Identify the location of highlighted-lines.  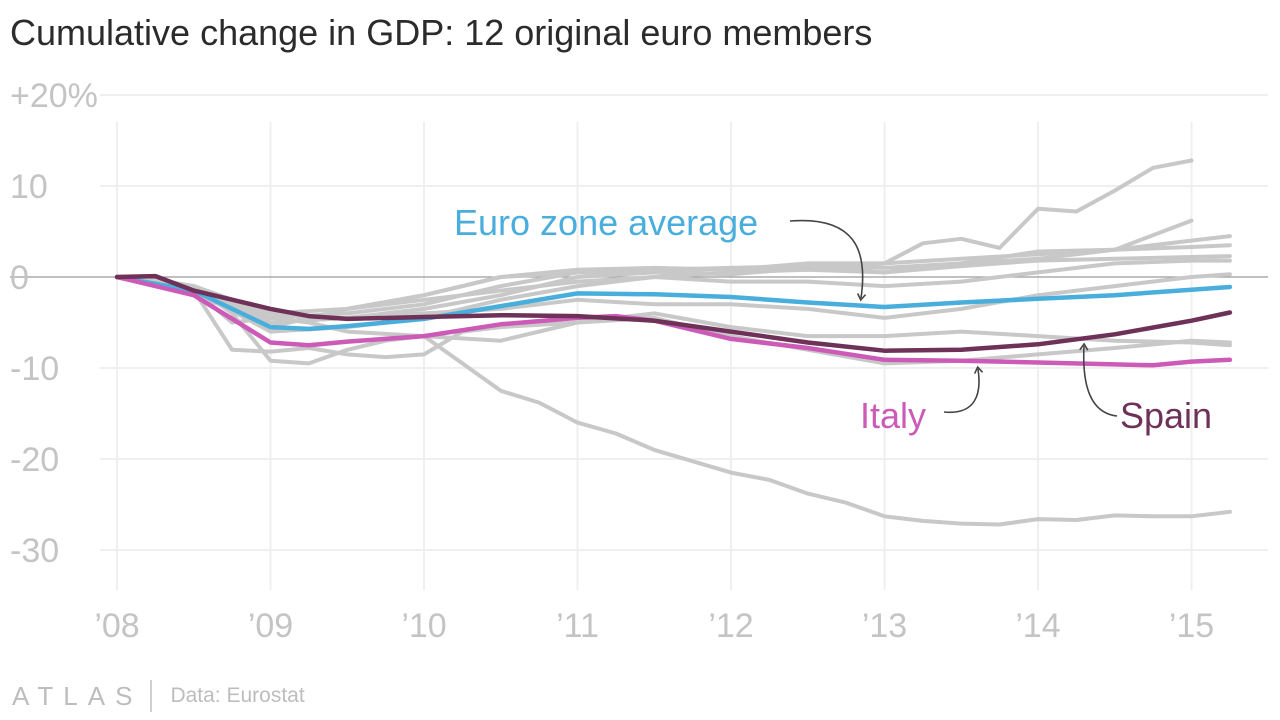
(673, 320).